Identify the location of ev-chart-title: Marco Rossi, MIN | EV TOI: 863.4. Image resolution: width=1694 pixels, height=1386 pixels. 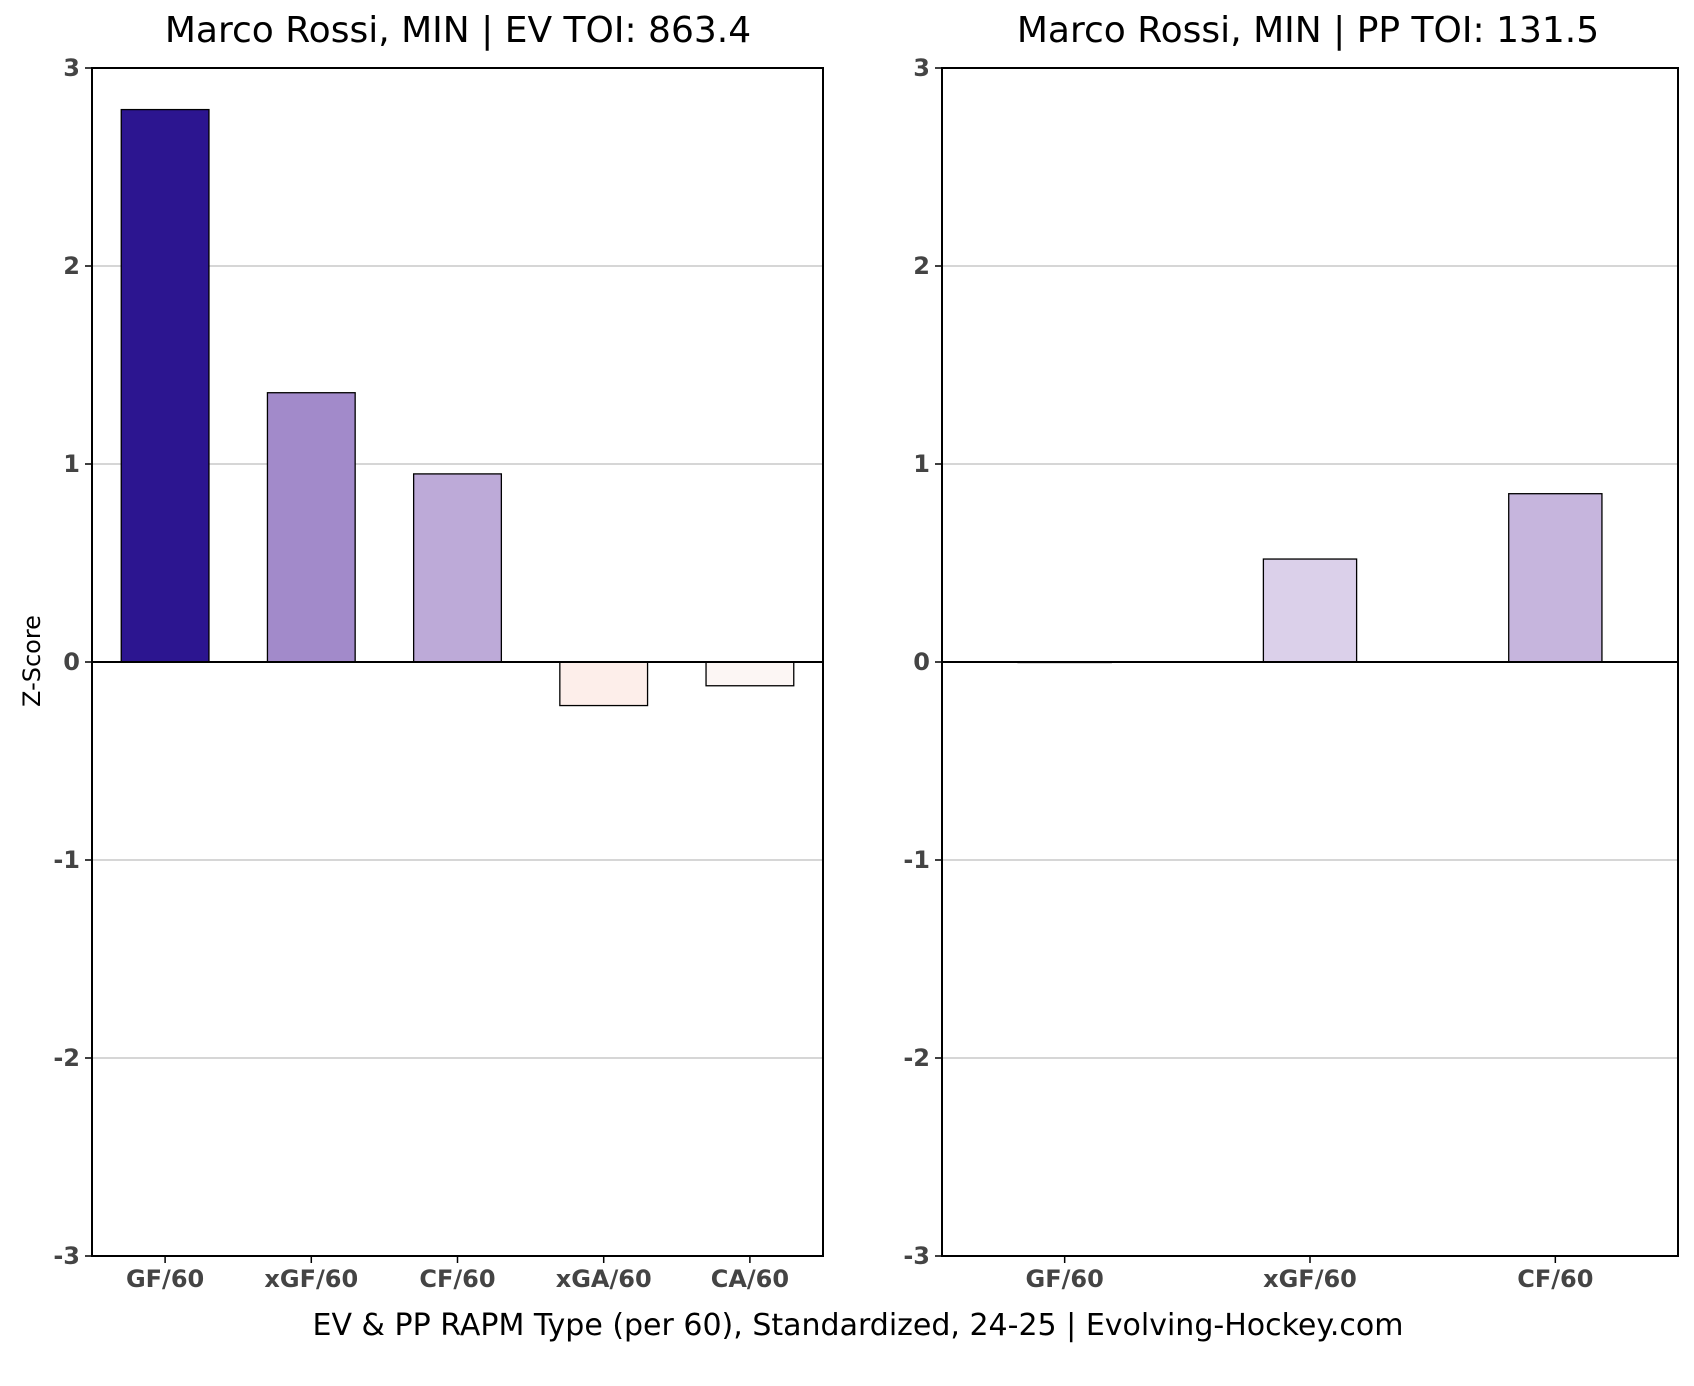
(458, 30).